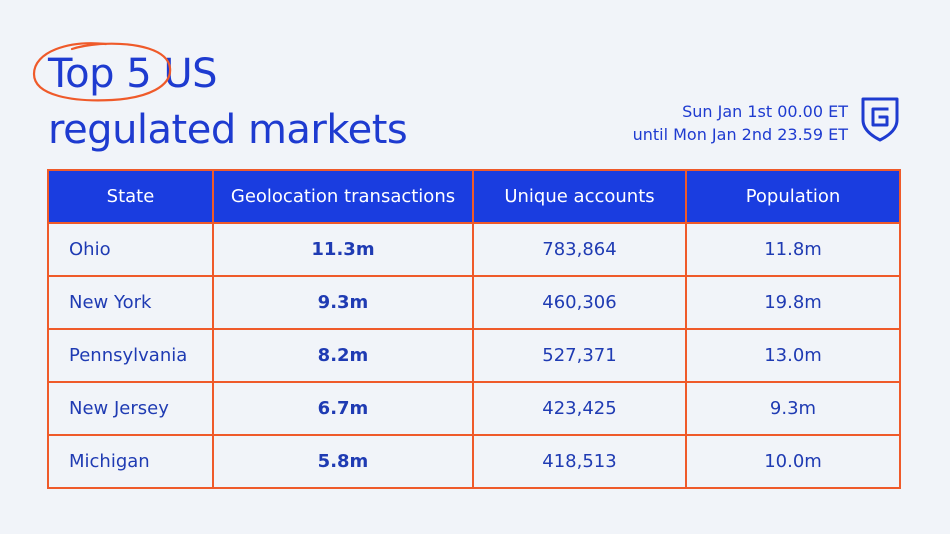 This screenshot has width=950, height=534. I want to click on cell-accounts: 527,371, so click(579, 355).